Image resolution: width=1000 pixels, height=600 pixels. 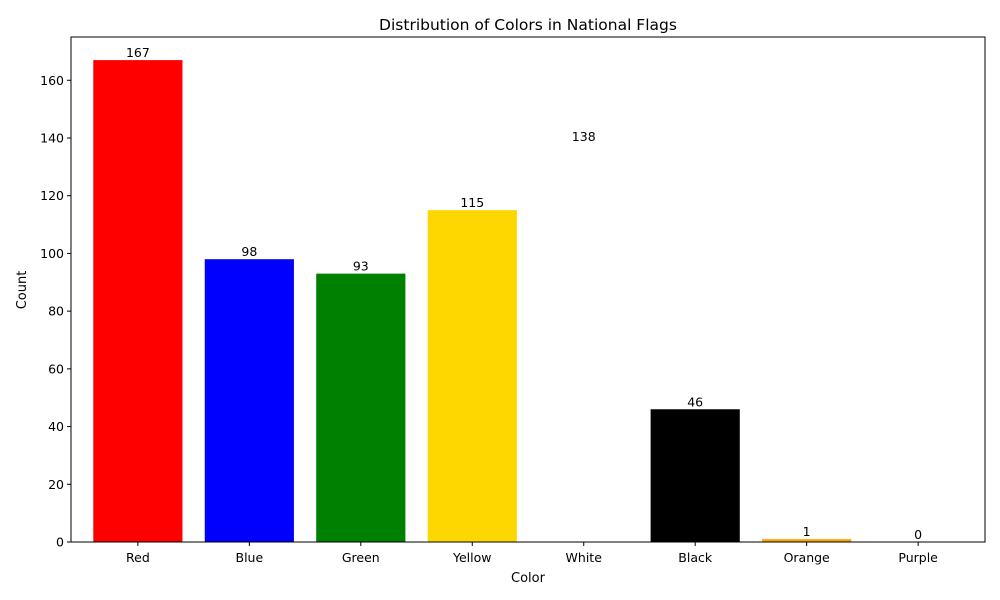 What do you see at coordinates (695, 557) in the screenshot?
I see `x-tick-label-black: Black` at bounding box center [695, 557].